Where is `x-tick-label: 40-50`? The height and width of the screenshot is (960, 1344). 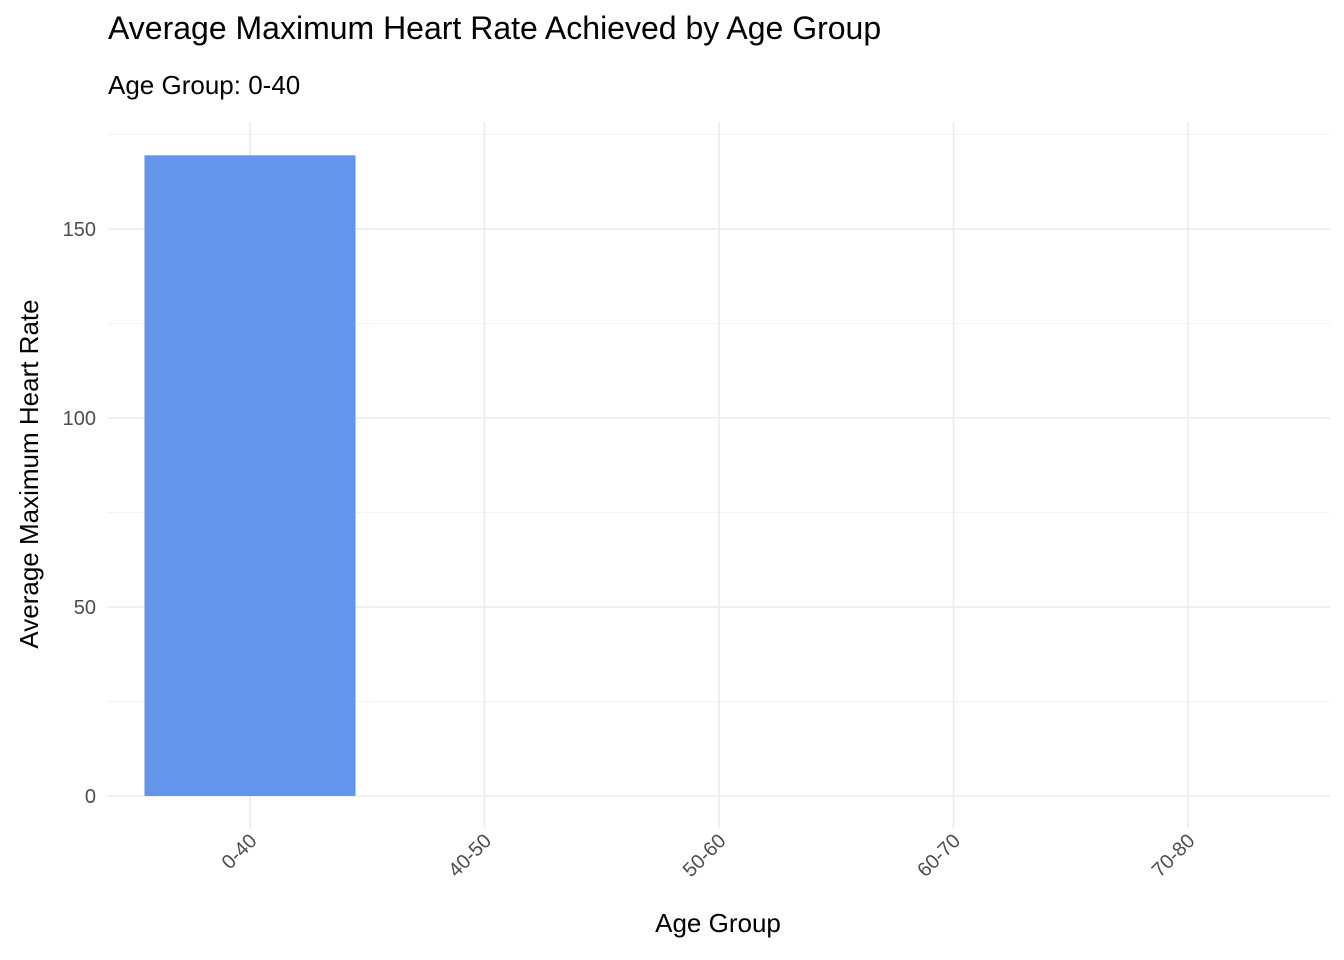 x-tick-label: 40-50 is located at coordinates (470, 856).